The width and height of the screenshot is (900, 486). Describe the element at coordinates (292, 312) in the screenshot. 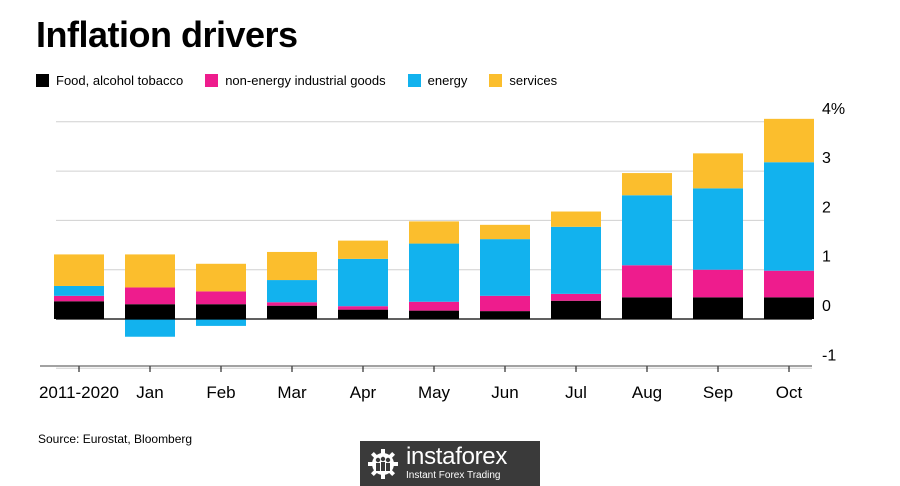

I see `bar-segment-1-Mar` at that location.